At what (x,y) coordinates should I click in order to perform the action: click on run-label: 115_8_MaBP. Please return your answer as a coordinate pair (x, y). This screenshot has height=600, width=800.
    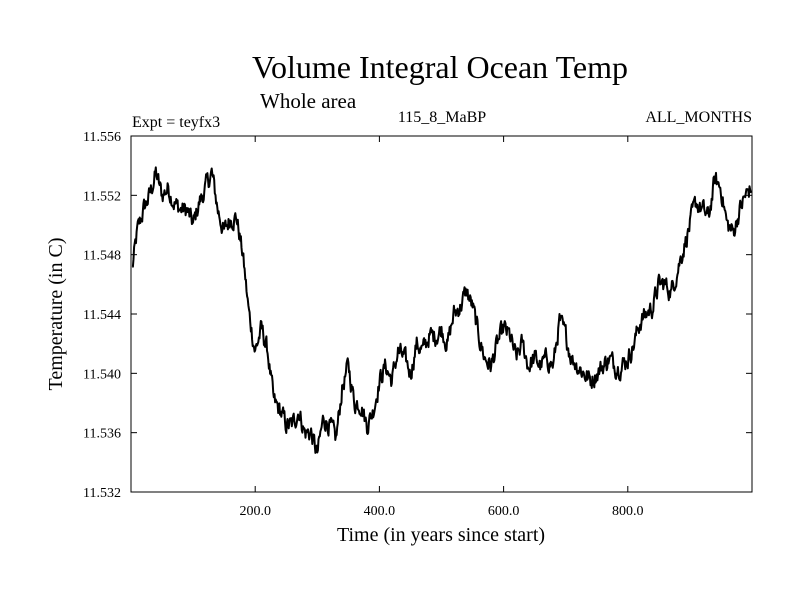
    Looking at the image, I should click on (442, 117).